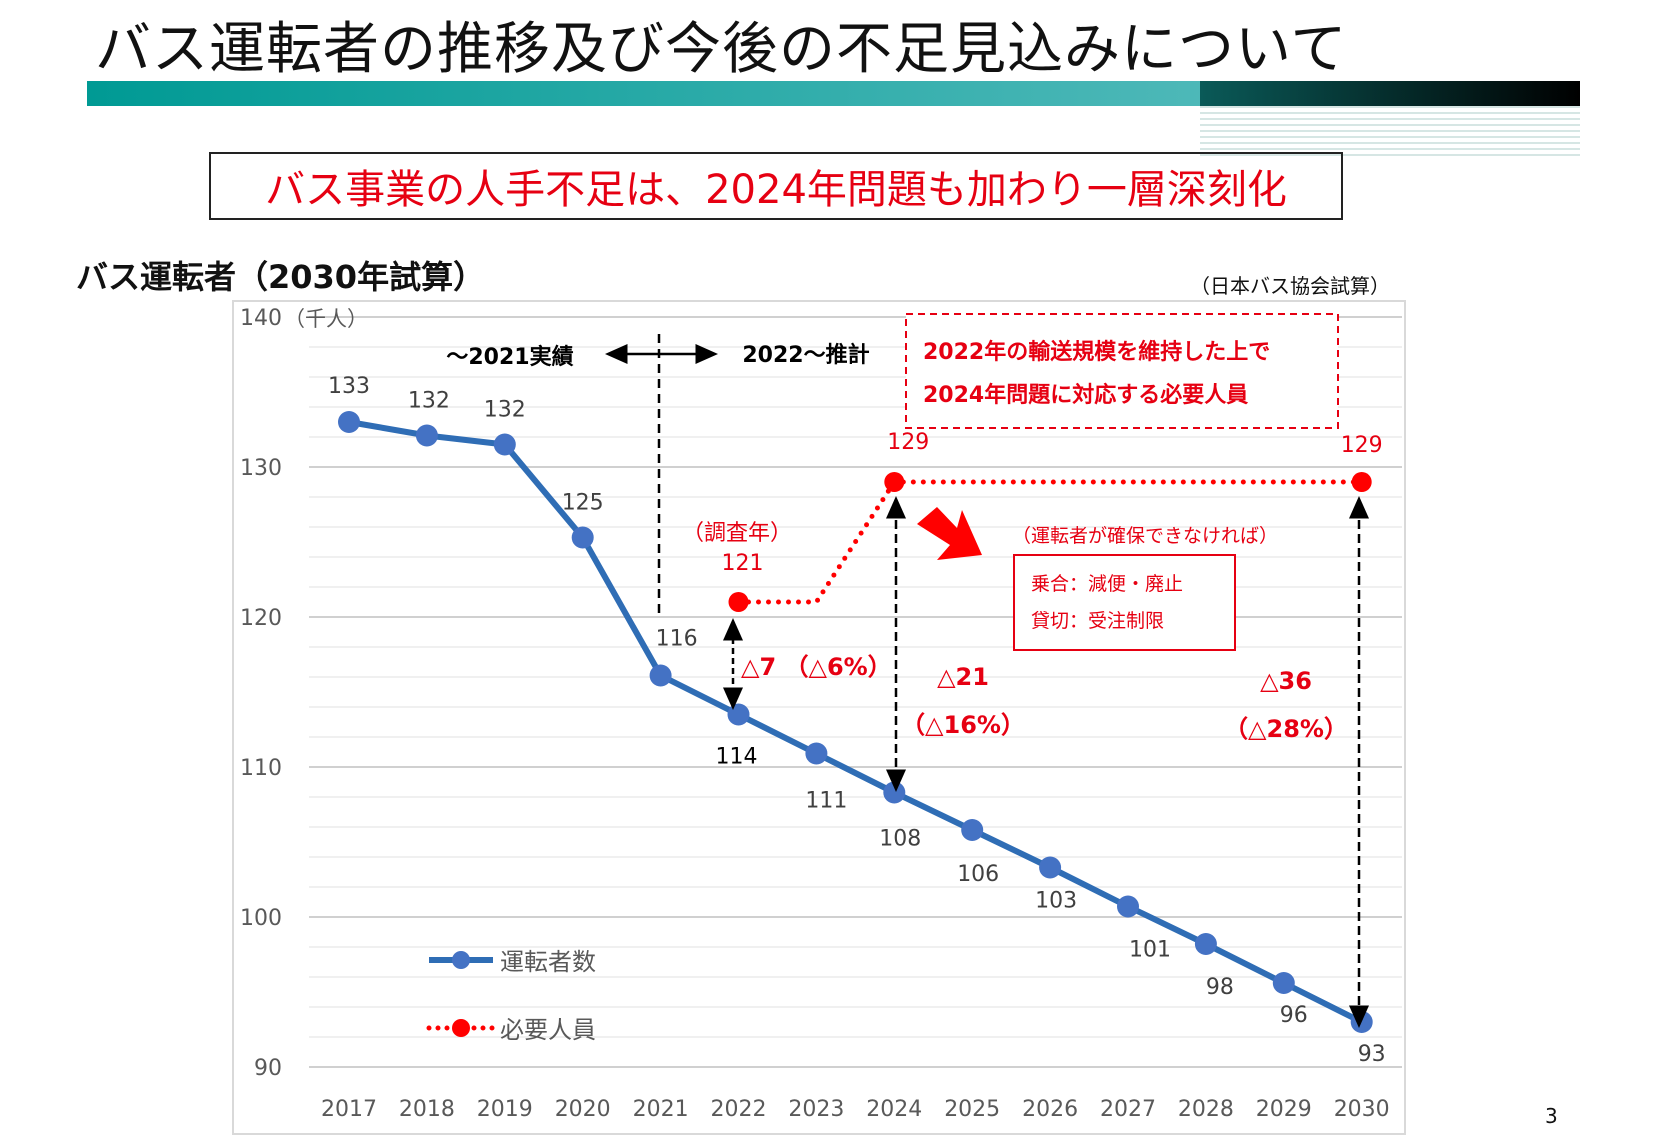 Image resolution: width=1660 pixels, height=1141 pixels. I want to click on drivers-point-2023, so click(816, 753).